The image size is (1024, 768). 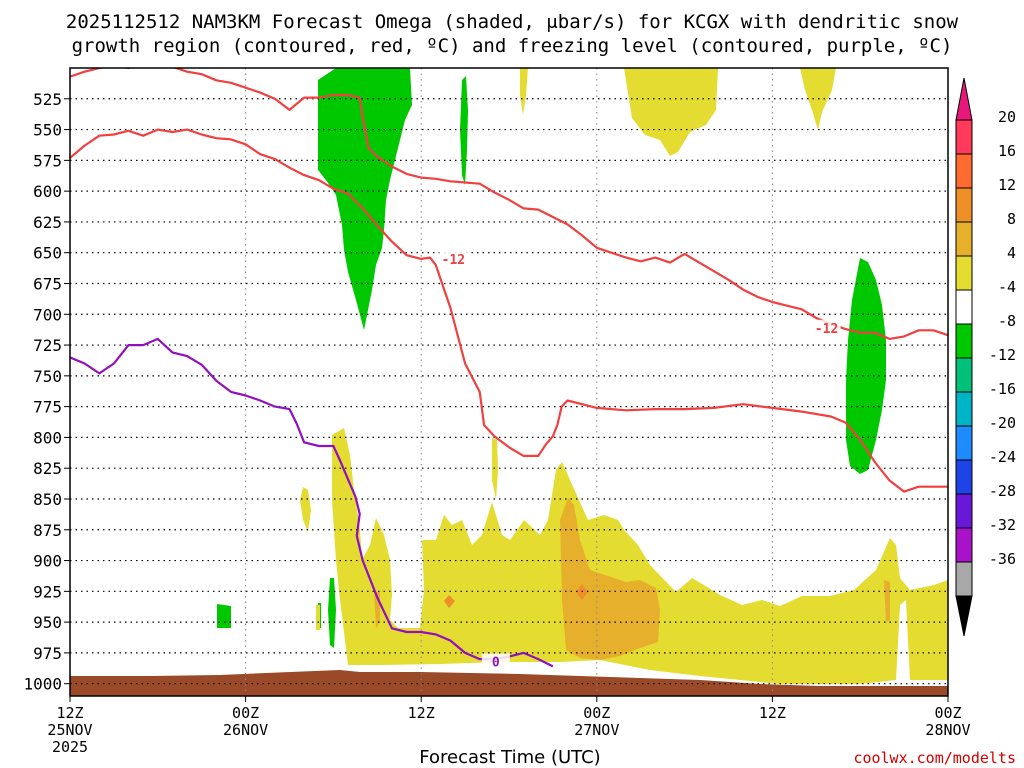 I want to click on x-tick-label: 26NOV, so click(x=245, y=730).